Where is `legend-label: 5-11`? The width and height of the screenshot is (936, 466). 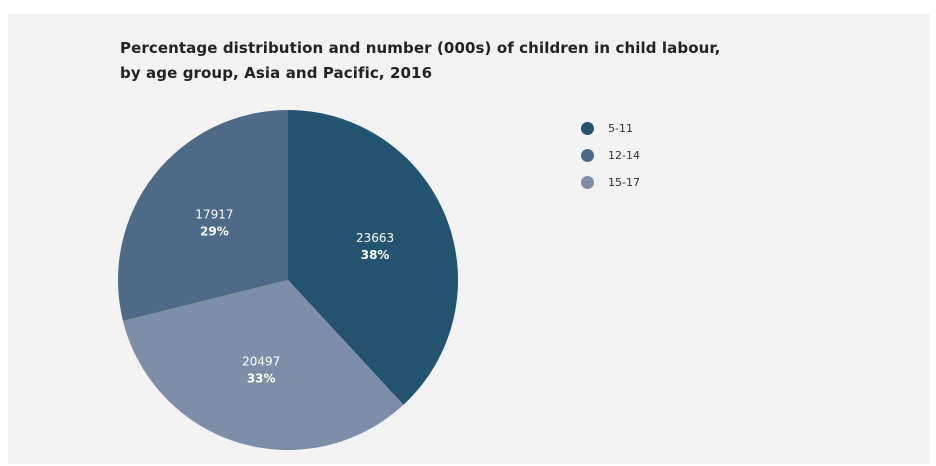
legend-label: 5-11 is located at coordinates (620, 128).